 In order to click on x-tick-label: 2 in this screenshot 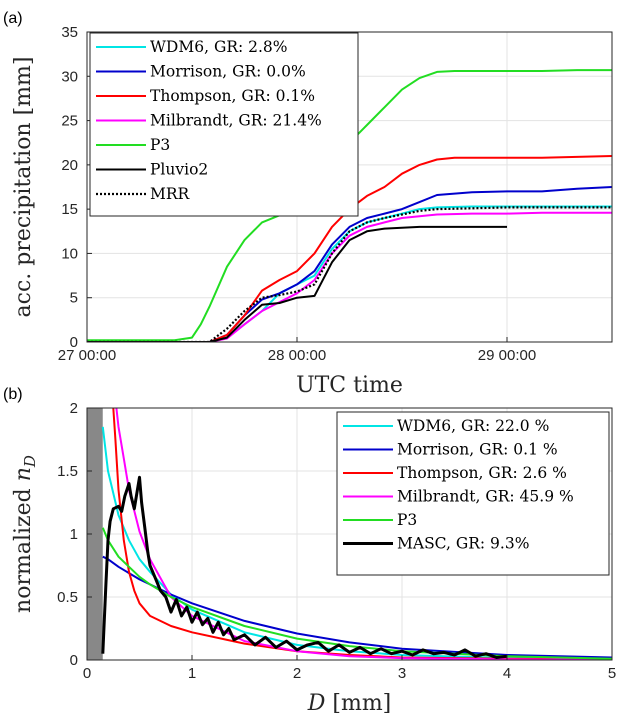, I will do `click(297, 673)`.